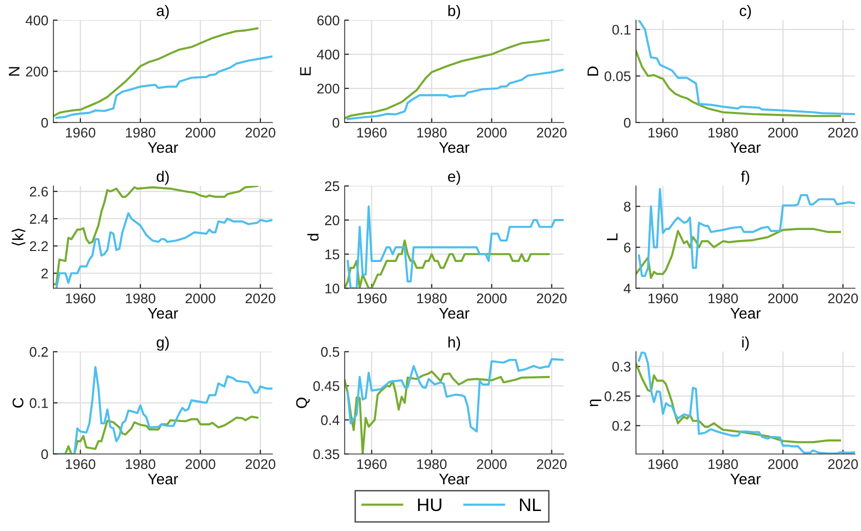 This screenshot has width=861, height=531. Describe the element at coordinates (454, 12) in the screenshot. I see `chart-title: b)` at that location.